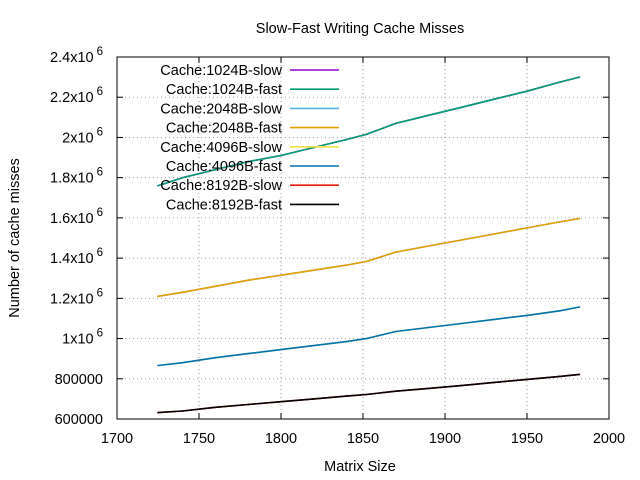 This screenshot has height=480, width=640. I want to click on y-tick-label: 600000, so click(79, 420).